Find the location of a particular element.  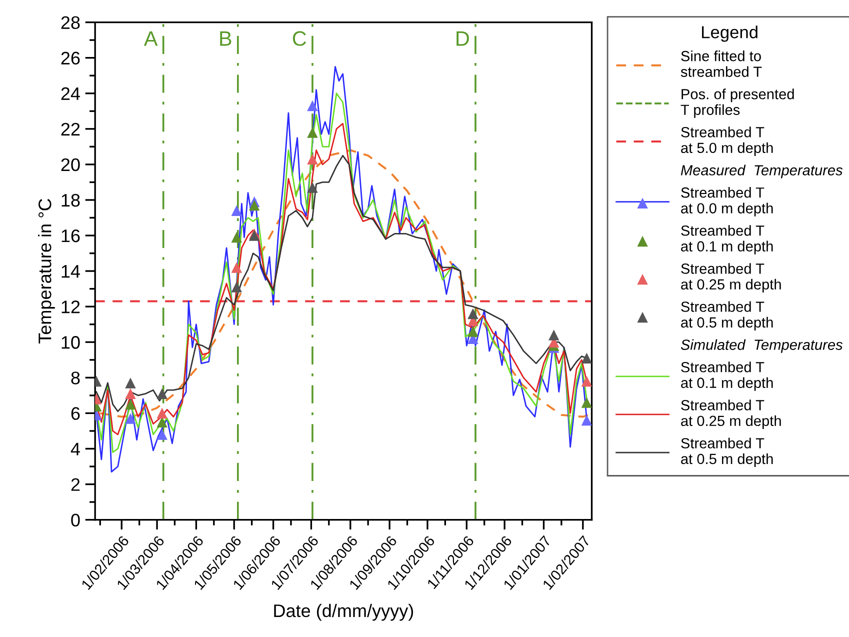

legend-label: Streambed T at 0.0 m depth is located at coordinates (727, 201).